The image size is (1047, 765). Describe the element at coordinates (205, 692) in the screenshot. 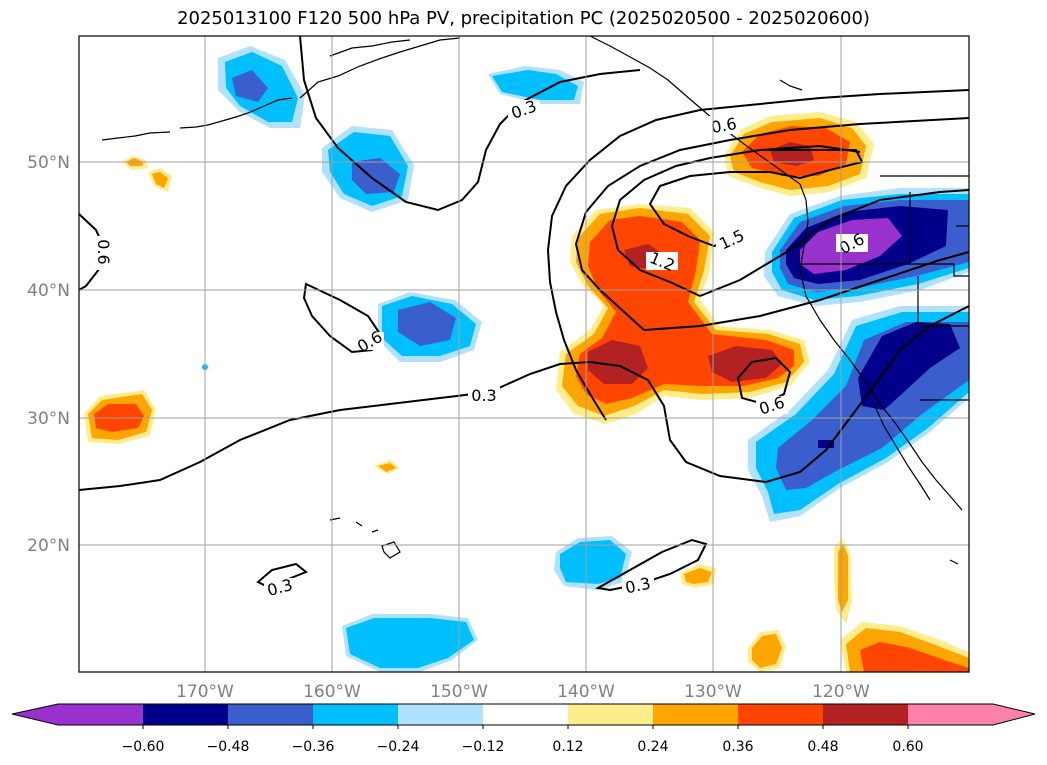

I see `lon-label-170w: 170°W` at that location.